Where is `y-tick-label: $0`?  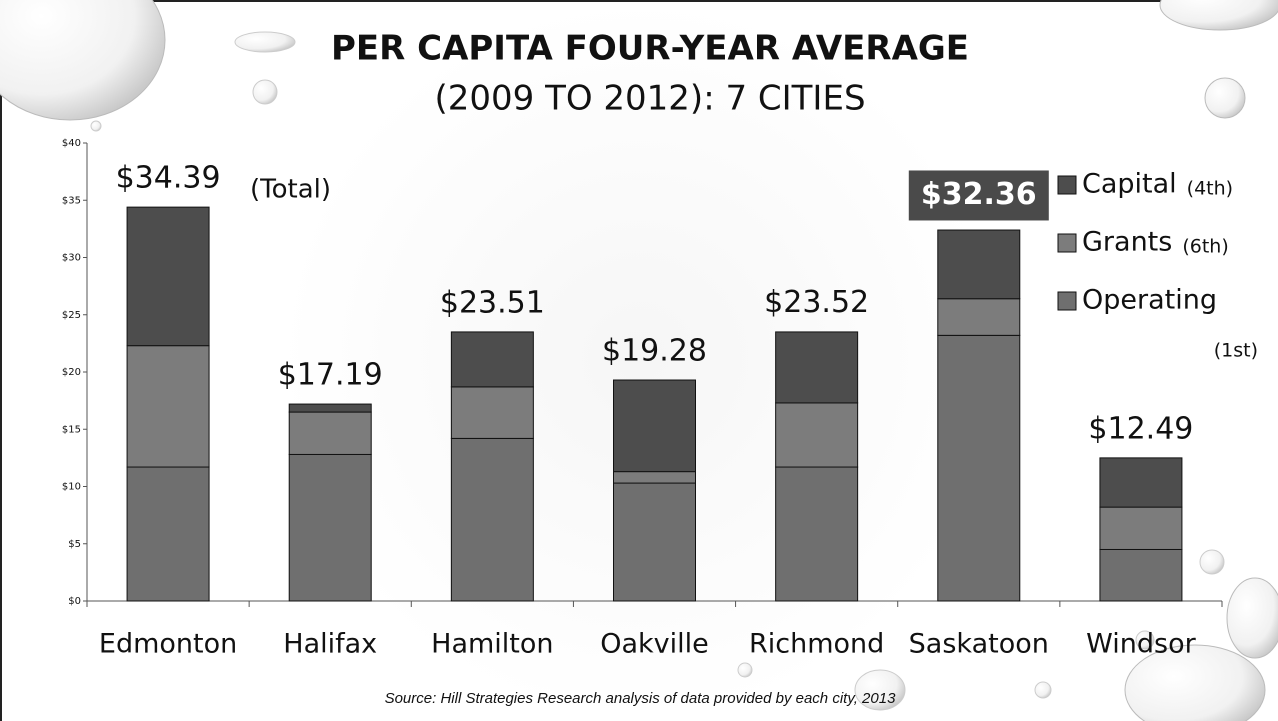
y-tick-label: $0 is located at coordinates (74, 601).